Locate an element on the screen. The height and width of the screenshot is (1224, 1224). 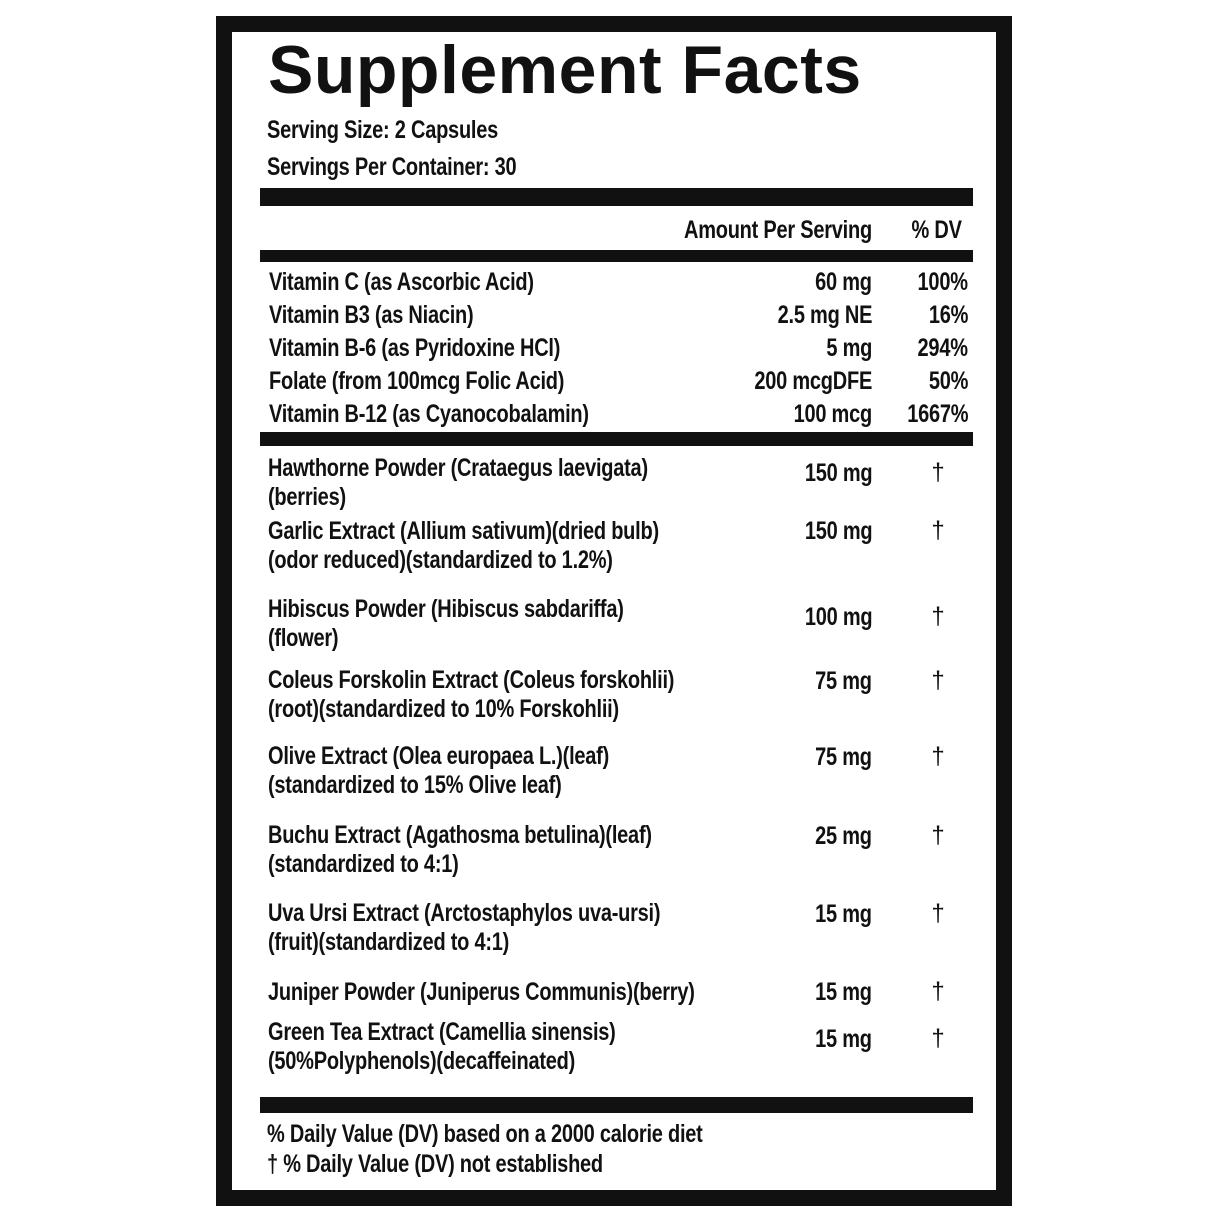
ingredient-name: Green Tea Extract (Camellia sinensis) is located at coordinates (442, 1032).